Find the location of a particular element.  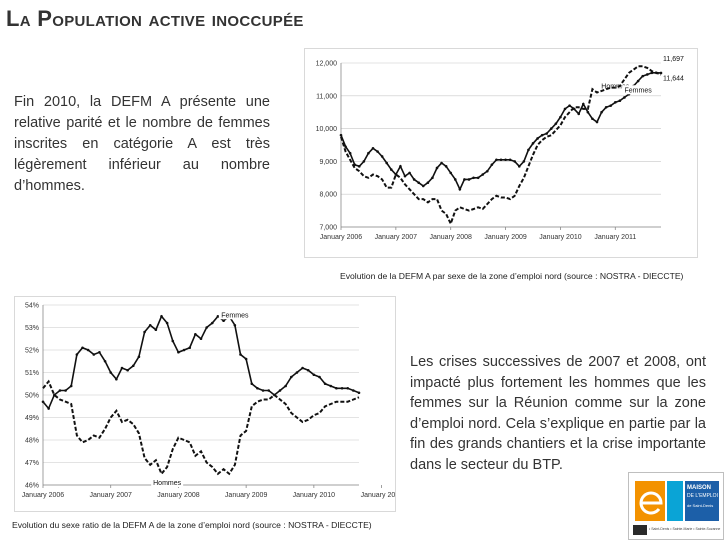

series-label: Femmes is located at coordinates (235, 315).